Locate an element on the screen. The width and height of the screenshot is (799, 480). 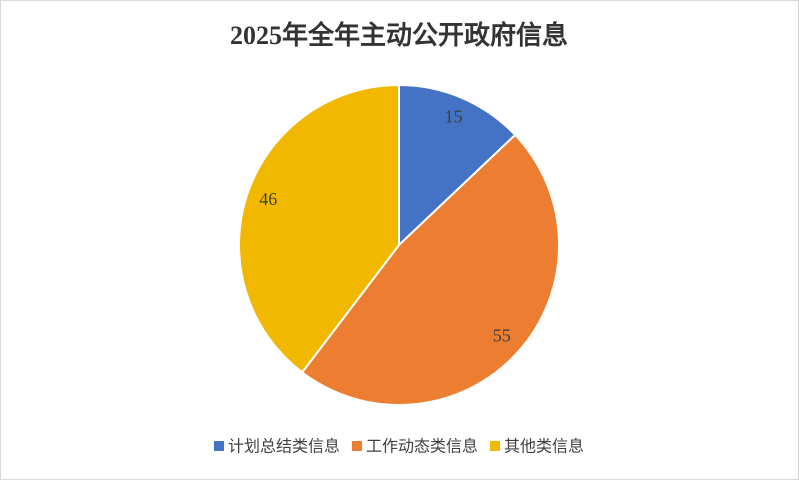
data-label: 46 is located at coordinates (268, 199).